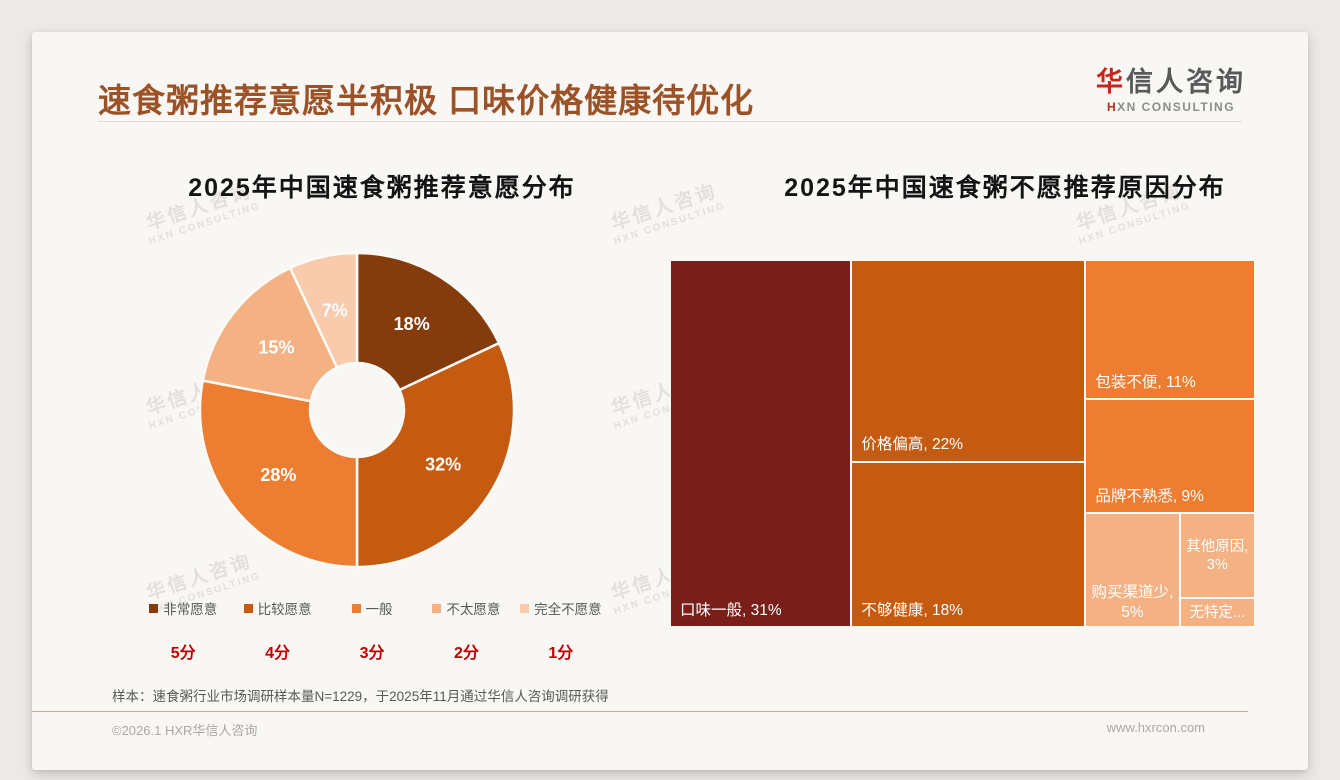  I want to click on donut-data-label: 15%, so click(276, 348).